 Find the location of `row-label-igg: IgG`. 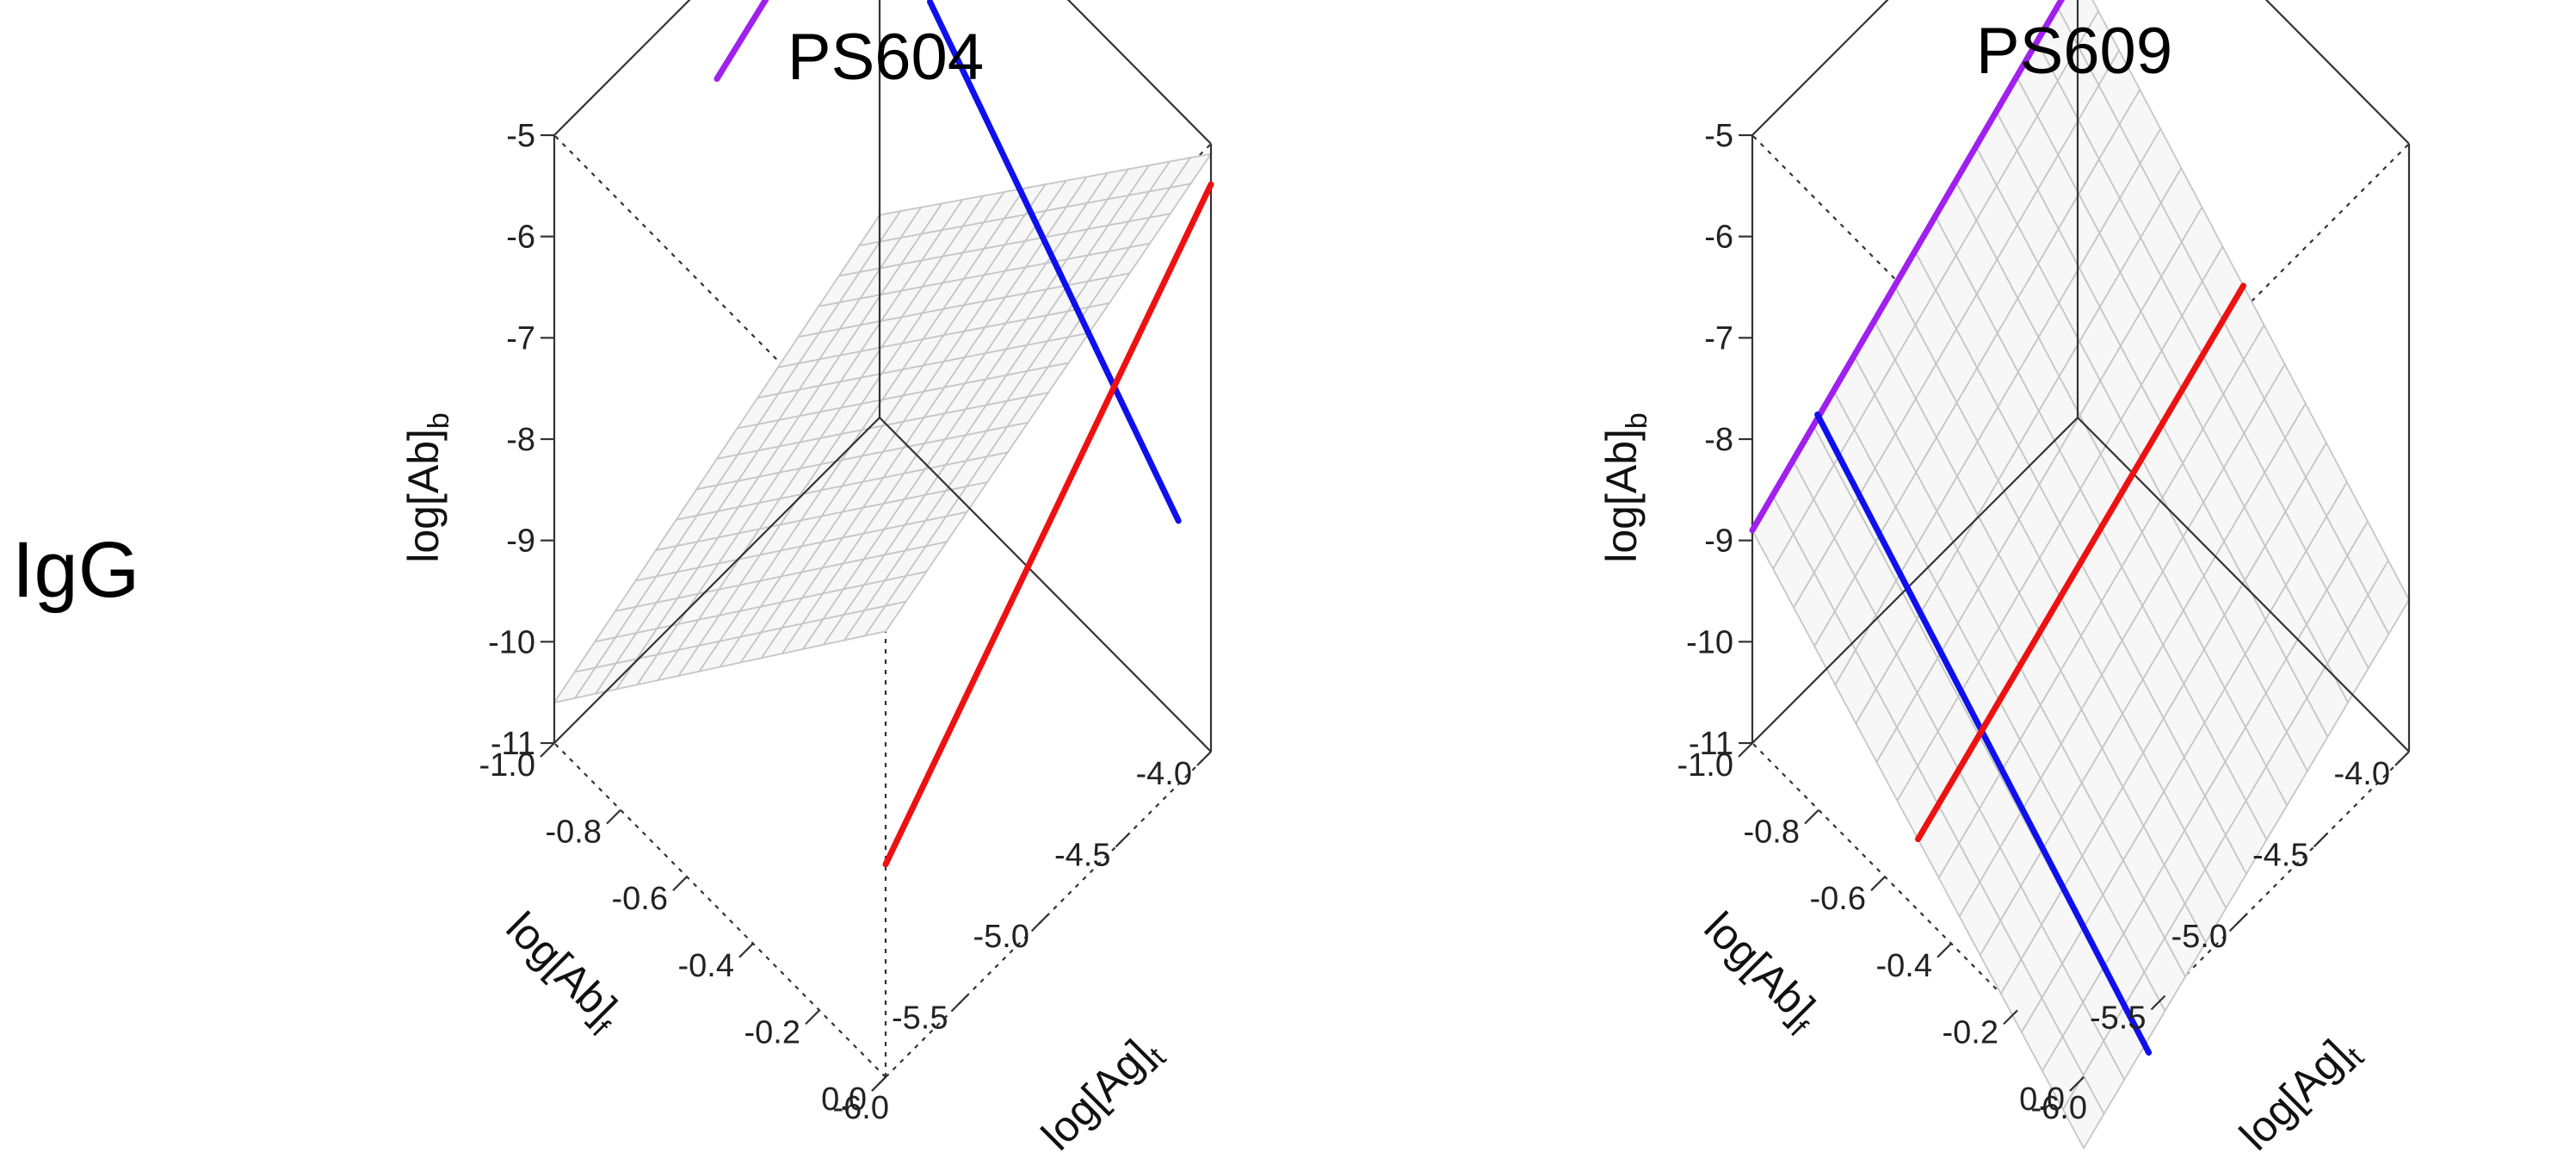

row-label-igg: IgG is located at coordinates (76, 570).